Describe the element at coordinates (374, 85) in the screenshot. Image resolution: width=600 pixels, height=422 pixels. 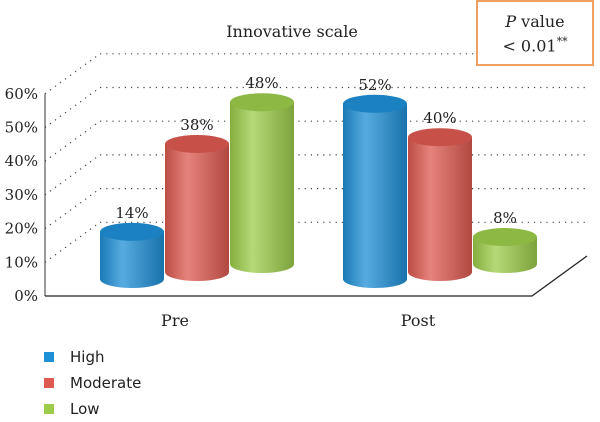
I see `data-label: 52%` at that location.